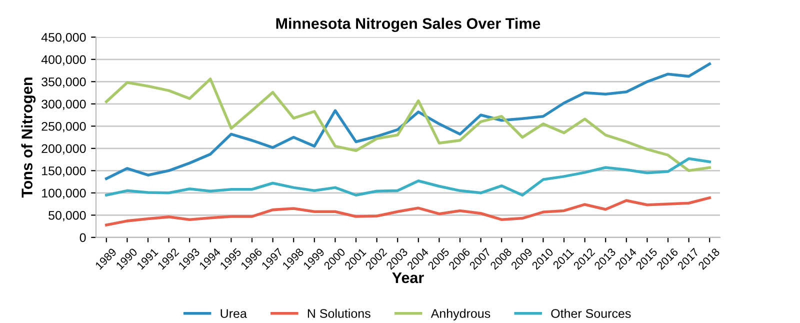 This screenshot has width=800, height=323. What do you see at coordinates (64, 171) in the screenshot?
I see `y-tick-label: 150,000` at bounding box center [64, 171].